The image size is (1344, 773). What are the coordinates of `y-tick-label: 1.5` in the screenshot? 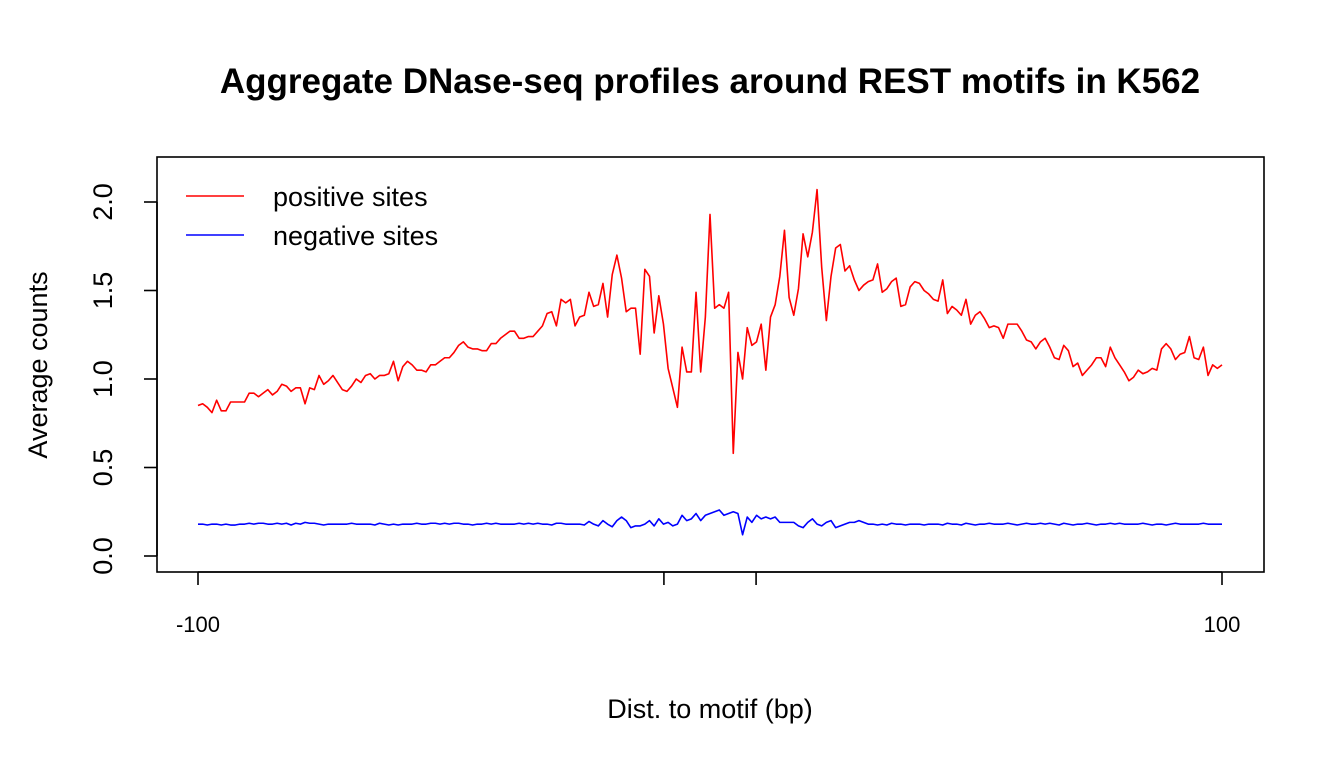 It's located at (103, 291).